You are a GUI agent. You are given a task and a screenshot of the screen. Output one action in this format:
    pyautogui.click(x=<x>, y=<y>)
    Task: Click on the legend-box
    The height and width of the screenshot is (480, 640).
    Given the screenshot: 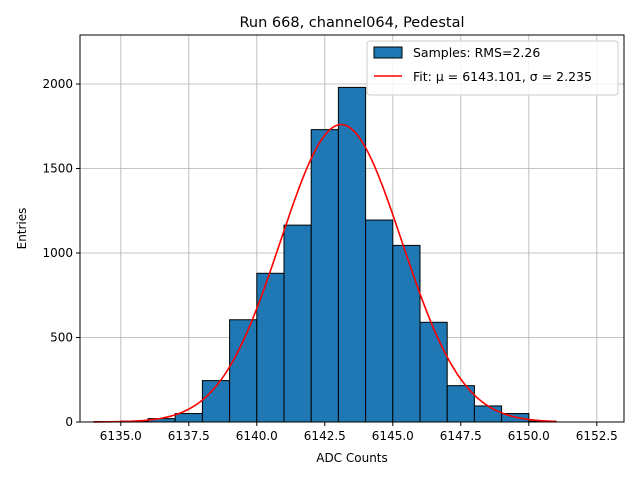 What is the action you would take?
    pyautogui.click(x=492, y=68)
    